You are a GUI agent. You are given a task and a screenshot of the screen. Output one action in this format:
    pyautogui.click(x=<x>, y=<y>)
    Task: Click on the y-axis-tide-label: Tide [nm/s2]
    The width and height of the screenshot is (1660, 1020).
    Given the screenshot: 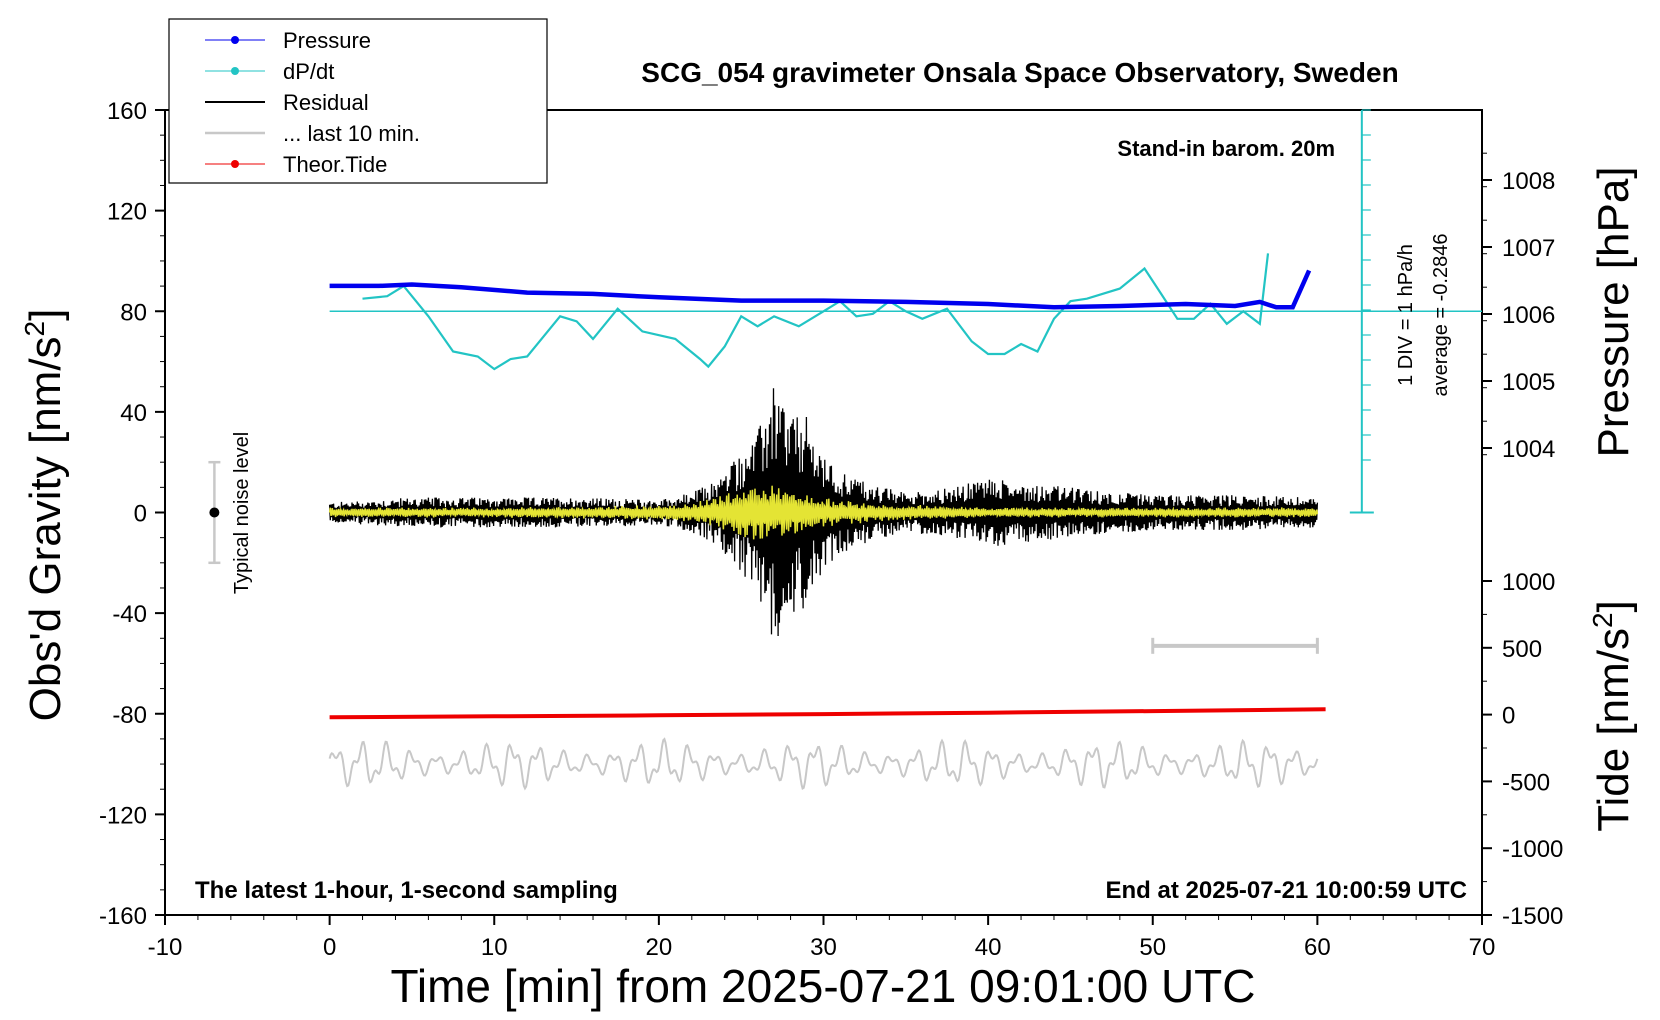 What is the action you would take?
    pyautogui.click(x=1612, y=716)
    